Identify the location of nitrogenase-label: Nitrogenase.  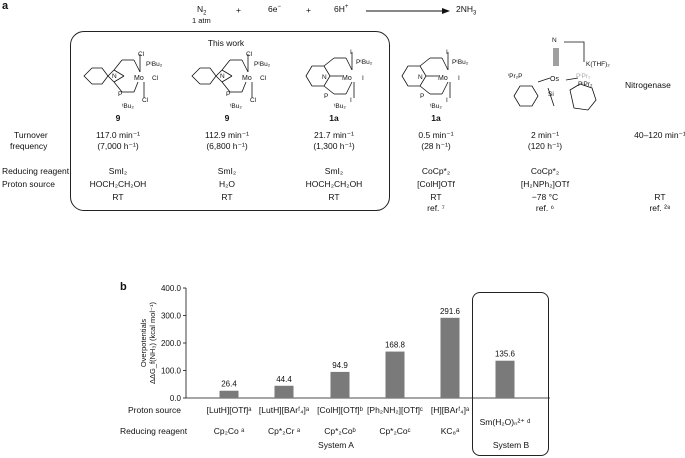
(648, 85).